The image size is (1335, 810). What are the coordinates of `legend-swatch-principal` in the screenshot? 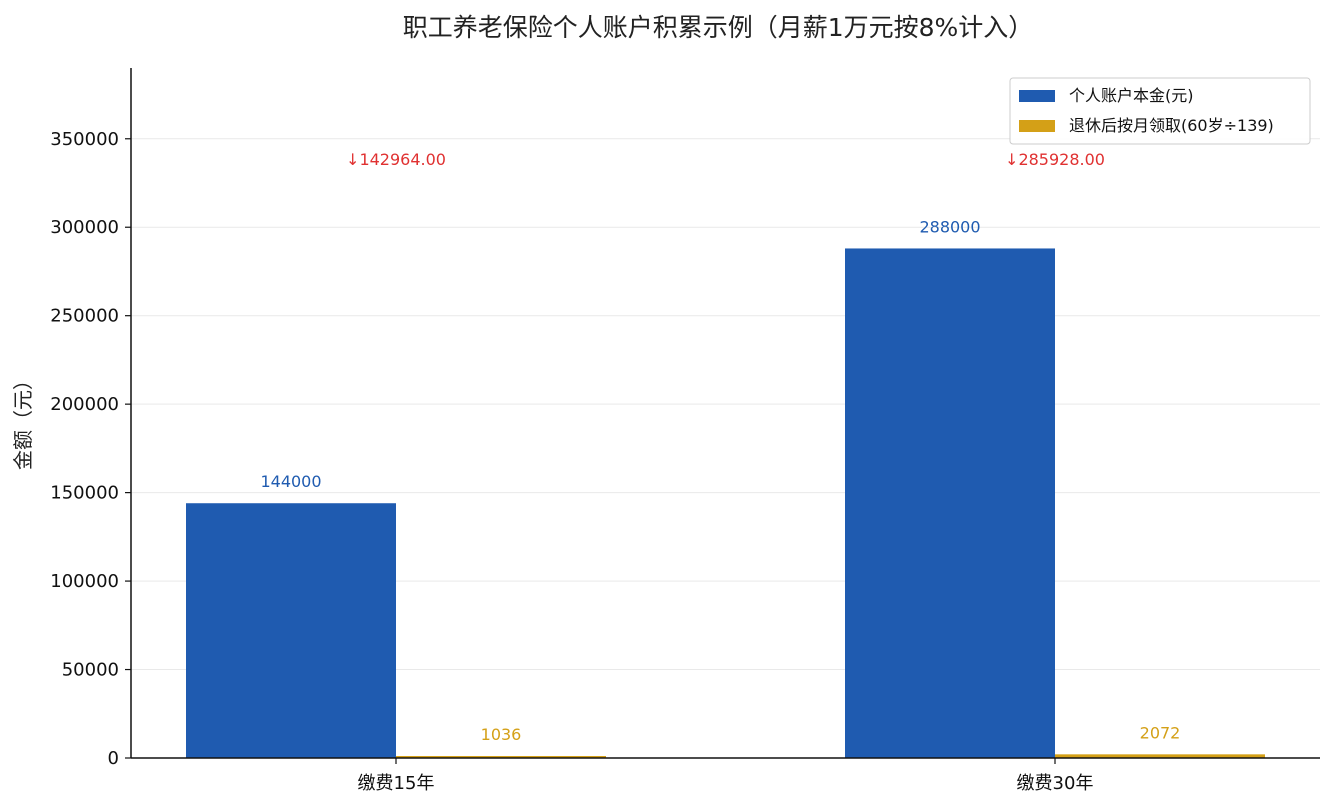 It's located at (1037, 96).